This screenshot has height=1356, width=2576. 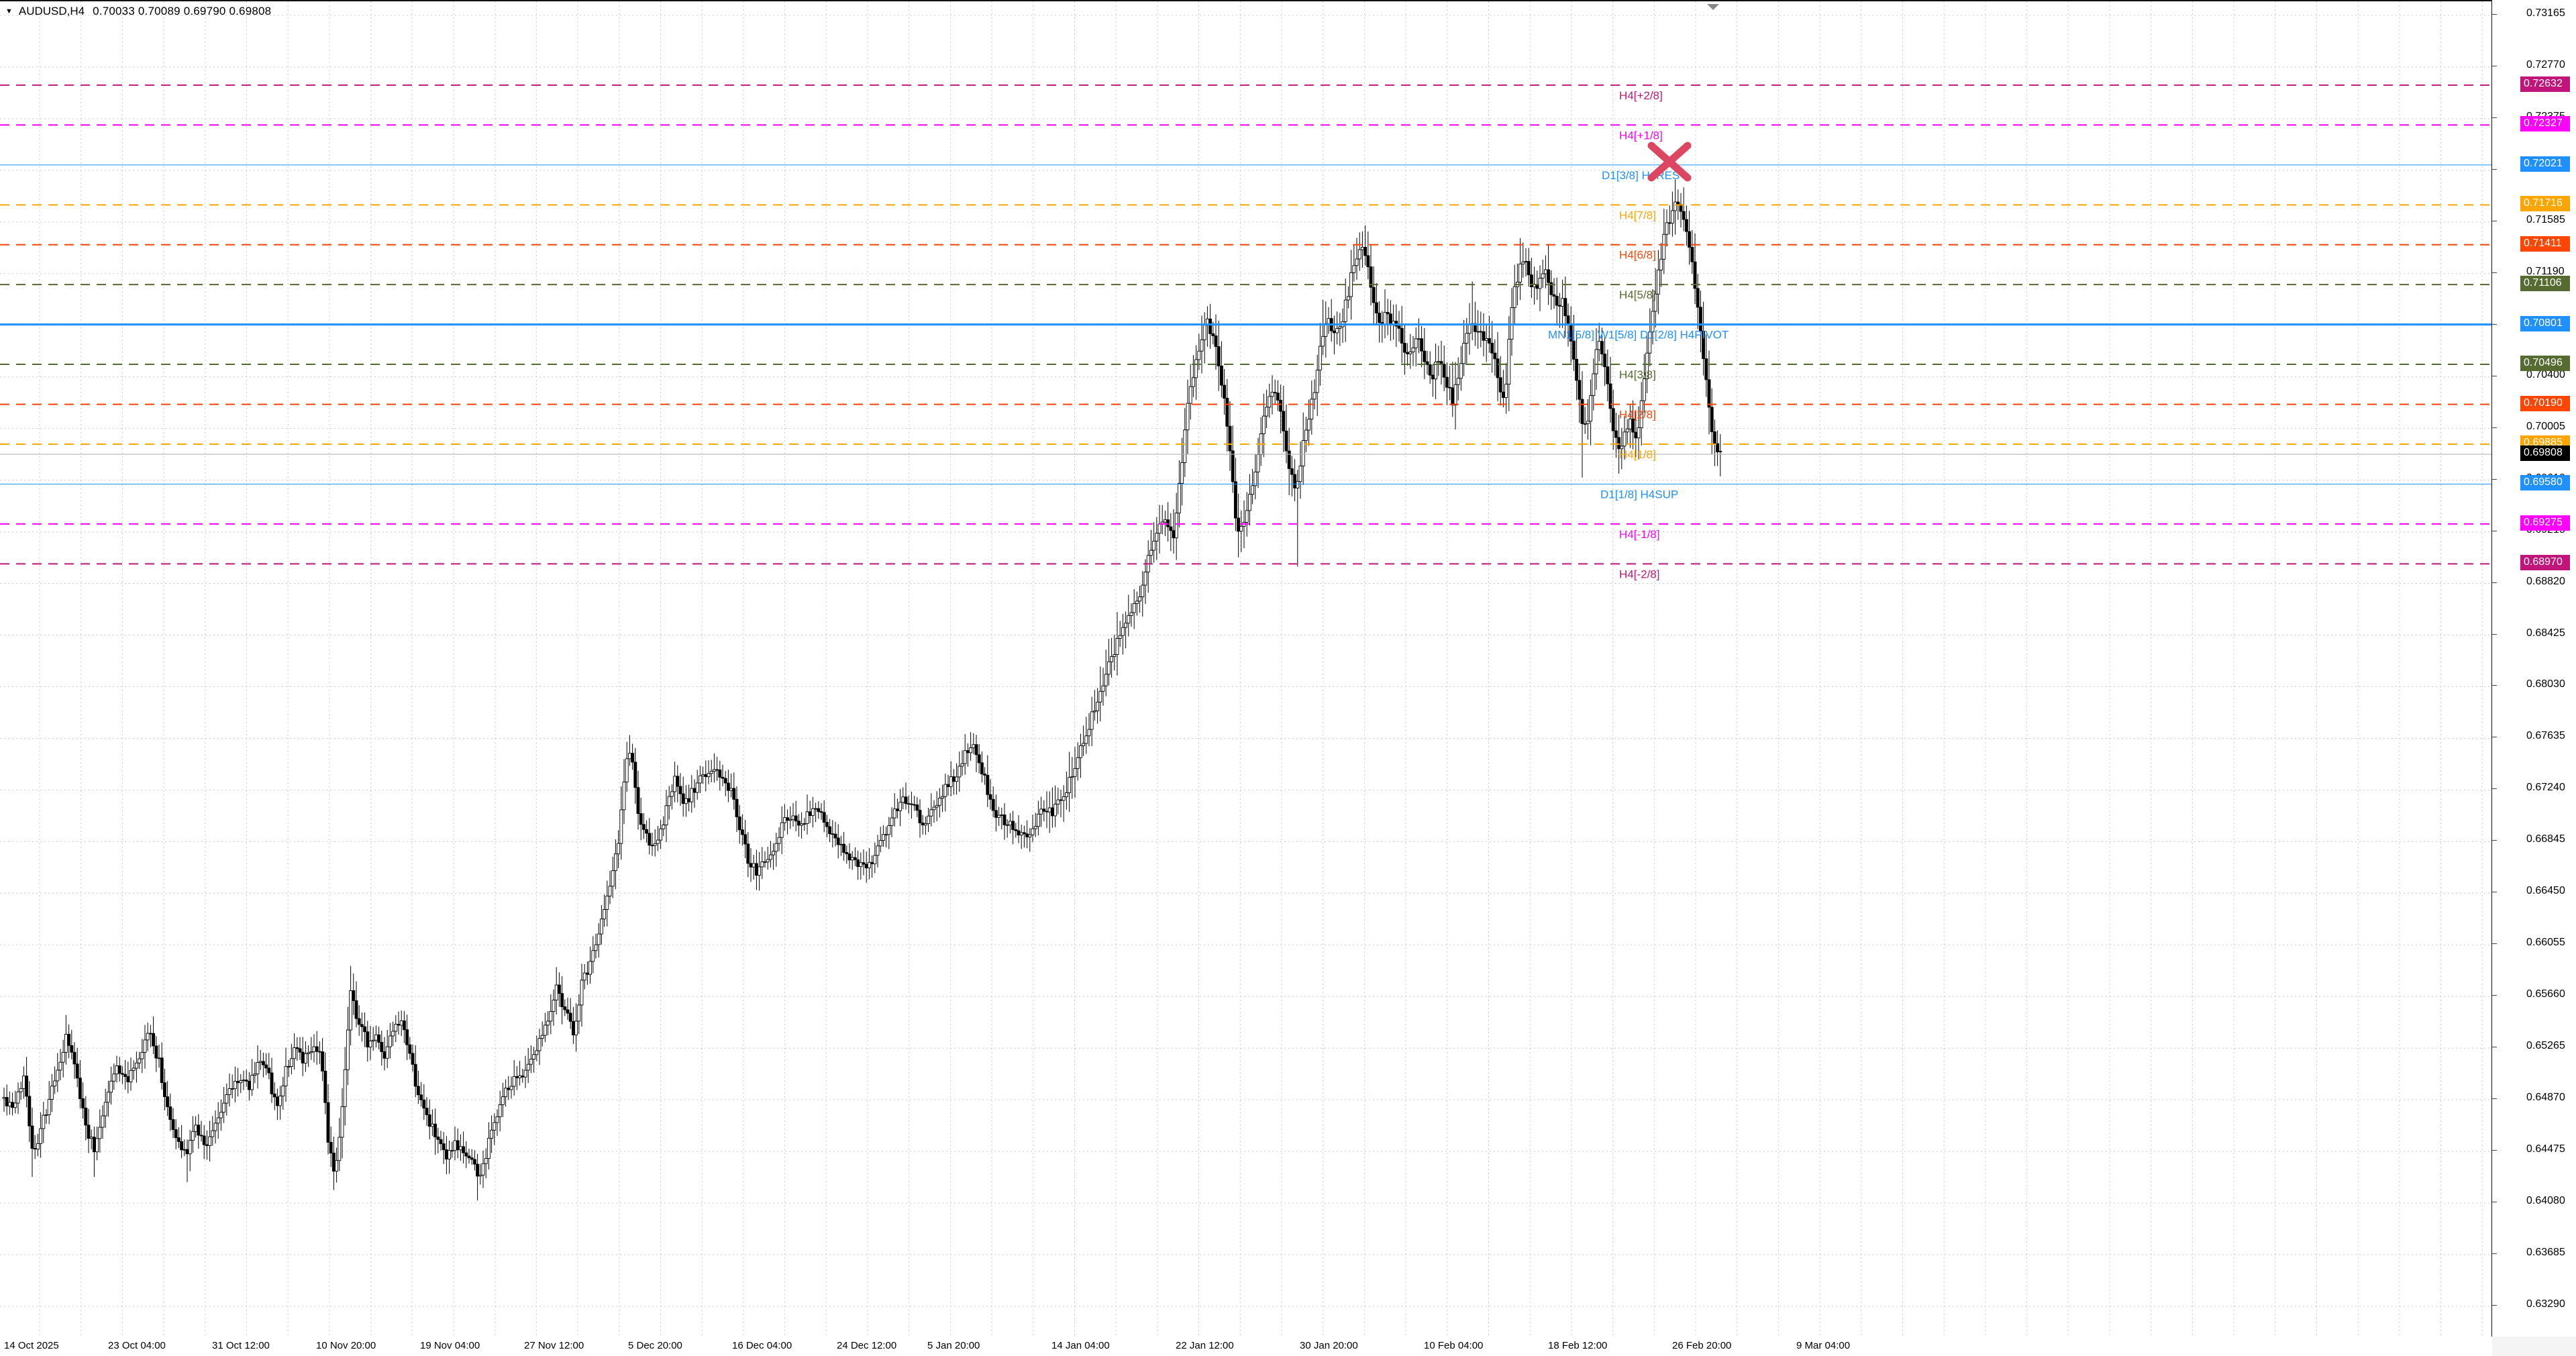 I want to click on murrey-line-label: H4[7/8], so click(x=1637, y=215).